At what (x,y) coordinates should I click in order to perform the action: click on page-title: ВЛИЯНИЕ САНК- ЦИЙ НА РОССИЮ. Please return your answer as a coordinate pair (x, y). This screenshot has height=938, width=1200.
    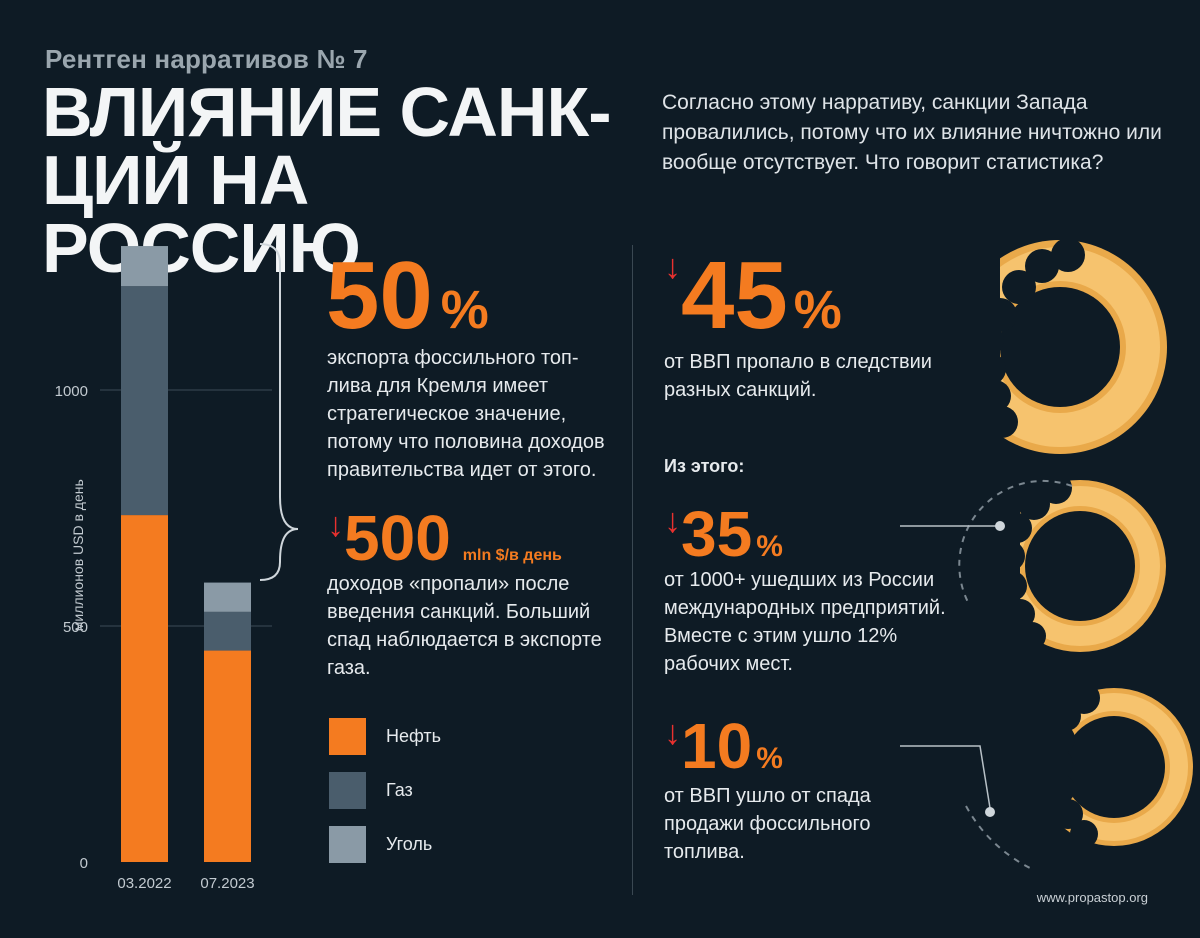
    Looking at the image, I should click on (342, 180).